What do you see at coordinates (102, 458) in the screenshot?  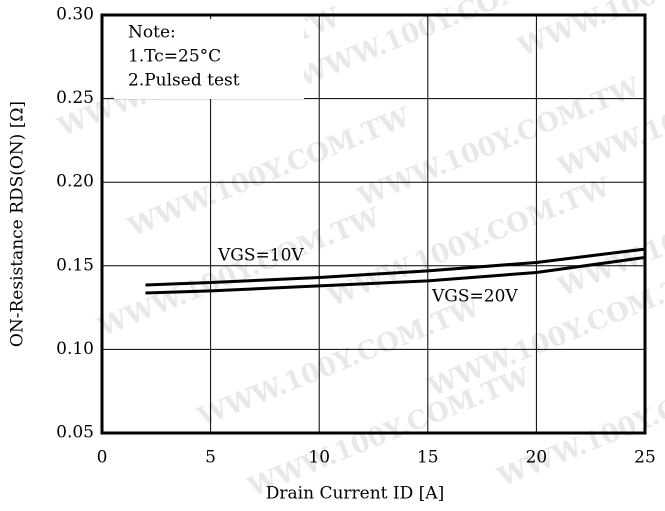 I see `x-tick-label: 0` at bounding box center [102, 458].